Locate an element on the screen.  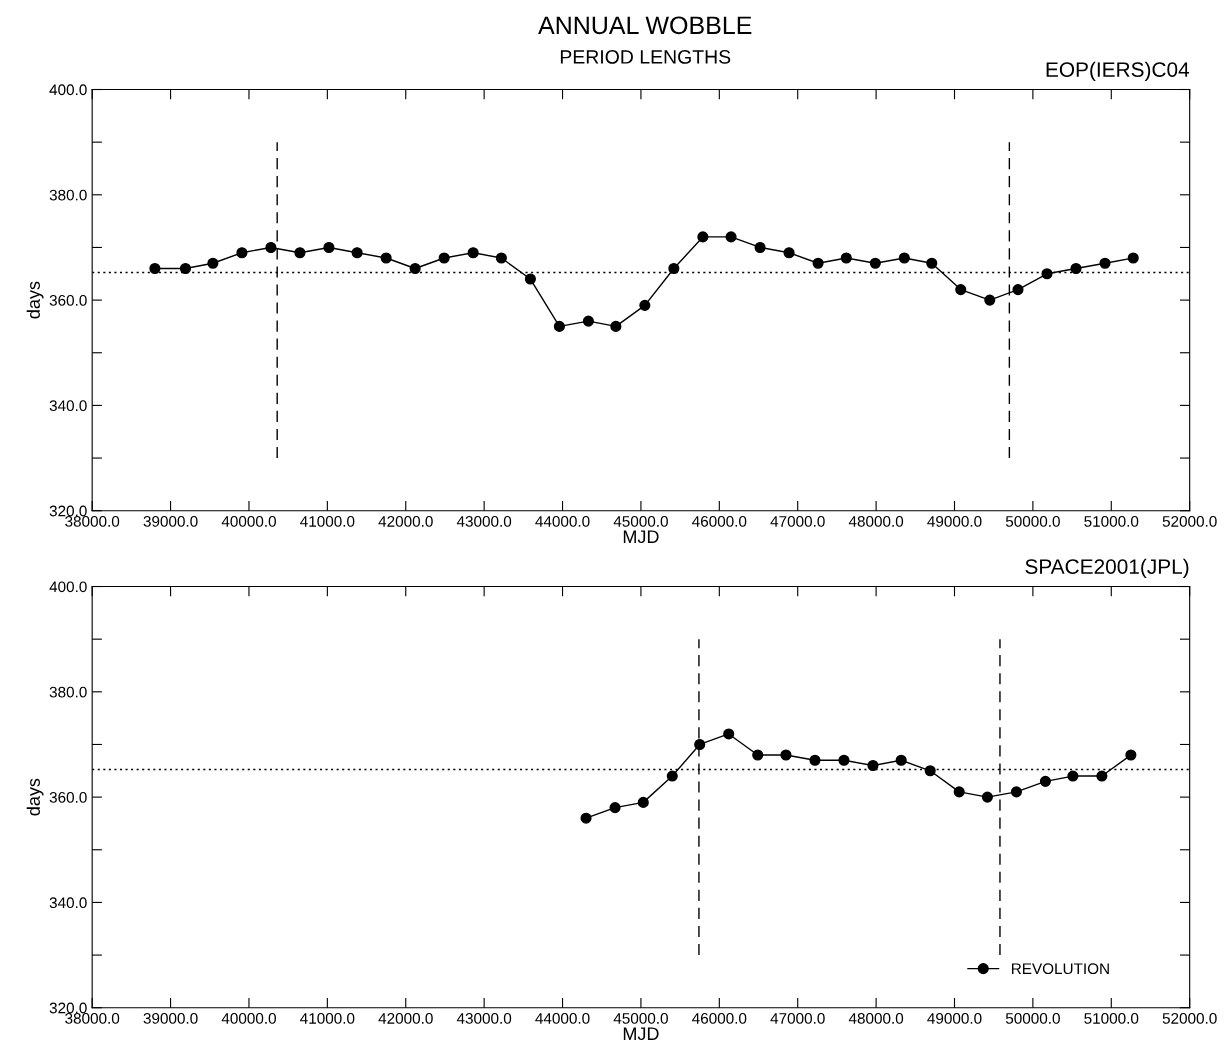
chart-subtitle: PERIOD LENGTHS is located at coordinates (645, 57).